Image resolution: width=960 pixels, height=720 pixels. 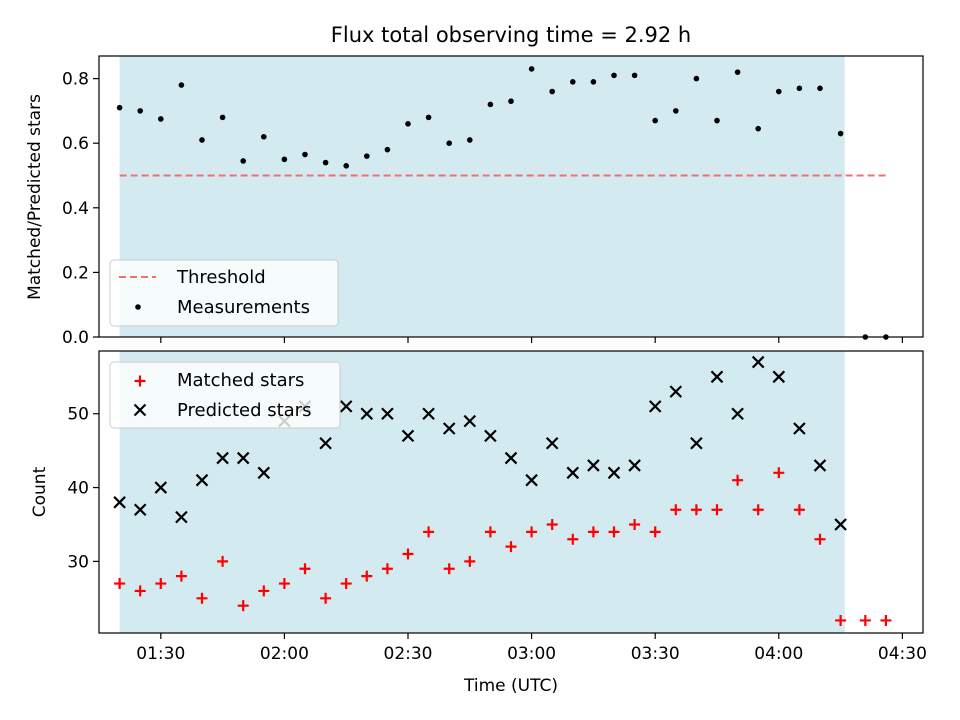 What do you see at coordinates (243, 307) in the screenshot?
I see `legend-measurements-label: Measurements` at bounding box center [243, 307].